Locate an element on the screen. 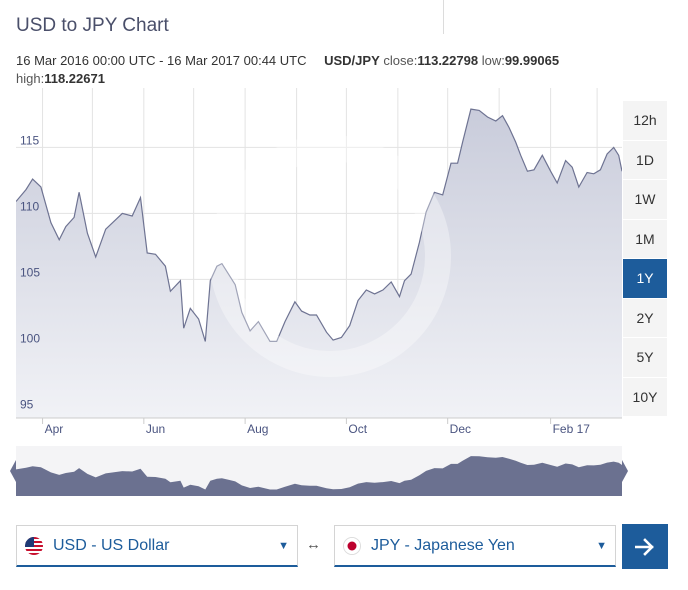 The height and width of the screenshot is (590, 688). low-value: 99.99065 is located at coordinates (532, 60).